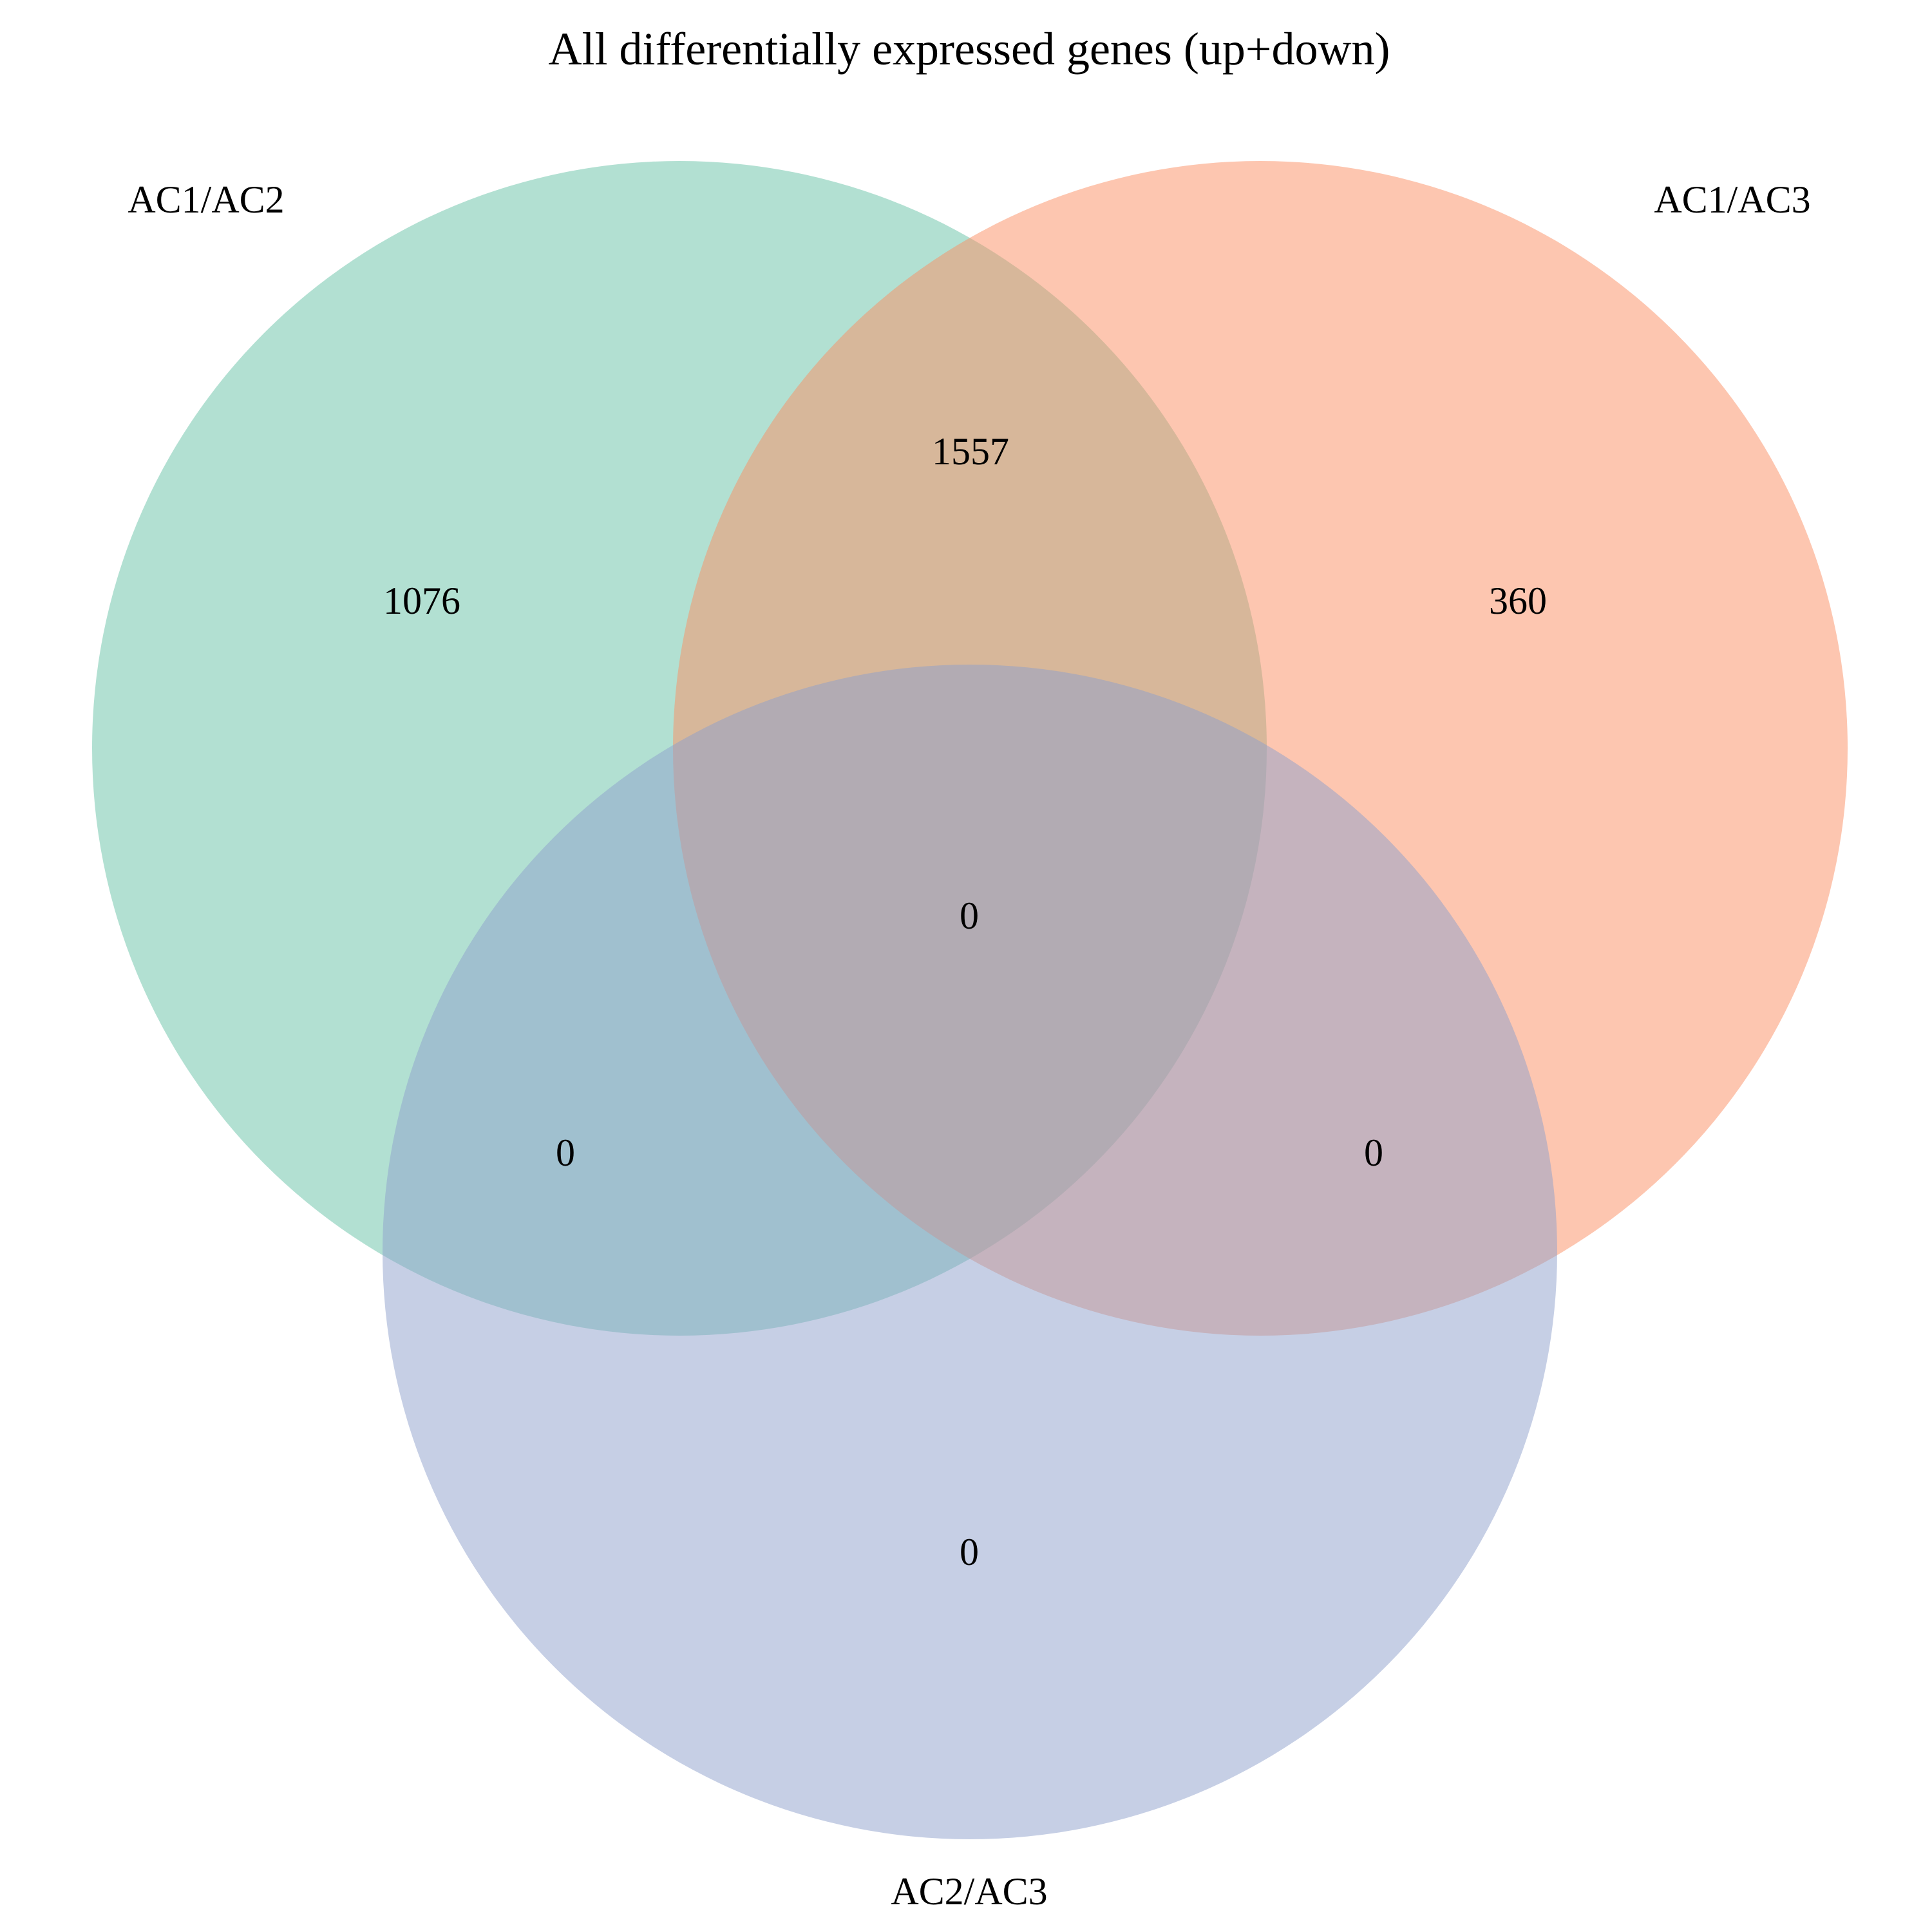  I want to click on set-label-ac1-ac2: AC1/AC2, so click(206, 199).